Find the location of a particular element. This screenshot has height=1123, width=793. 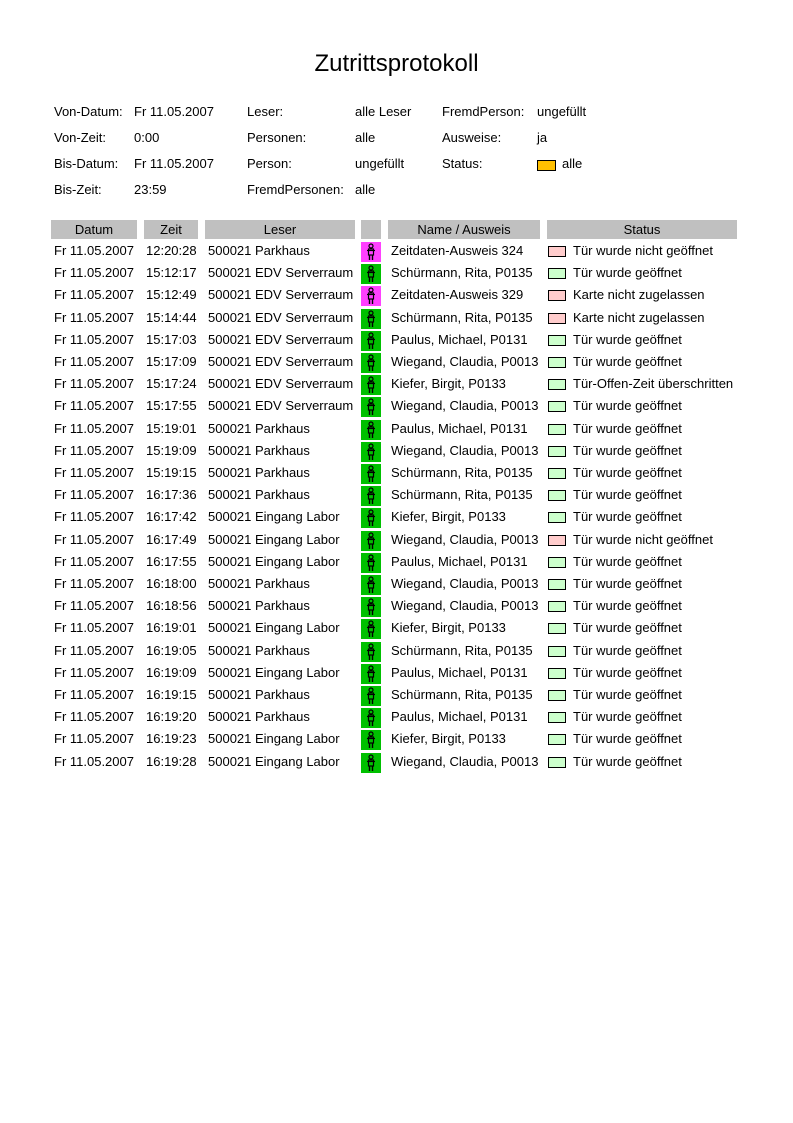

zeit-cell: 16:17:49 is located at coordinates (171, 539).